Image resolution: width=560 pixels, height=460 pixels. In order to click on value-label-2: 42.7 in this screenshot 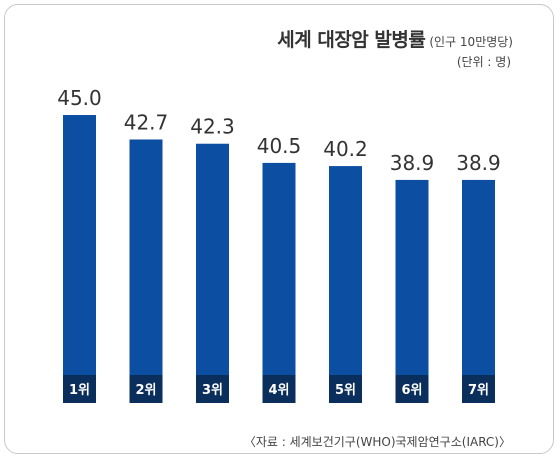, I will do `click(146, 122)`.